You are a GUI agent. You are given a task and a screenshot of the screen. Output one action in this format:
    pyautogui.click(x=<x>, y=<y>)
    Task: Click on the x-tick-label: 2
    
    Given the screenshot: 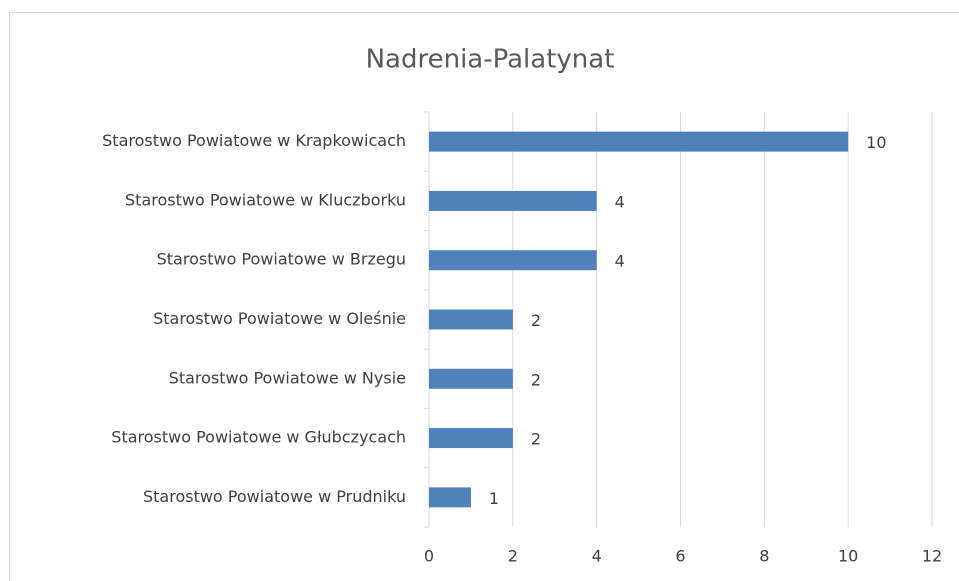 What is the action you would take?
    pyautogui.click(x=513, y=556)
    